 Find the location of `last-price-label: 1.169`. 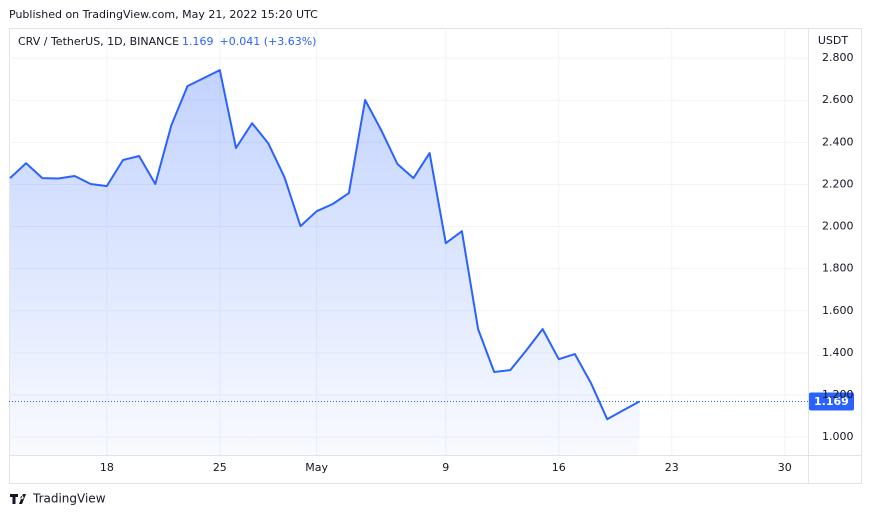

last-price-label: 1.169 is located at coordinates (831, 401).